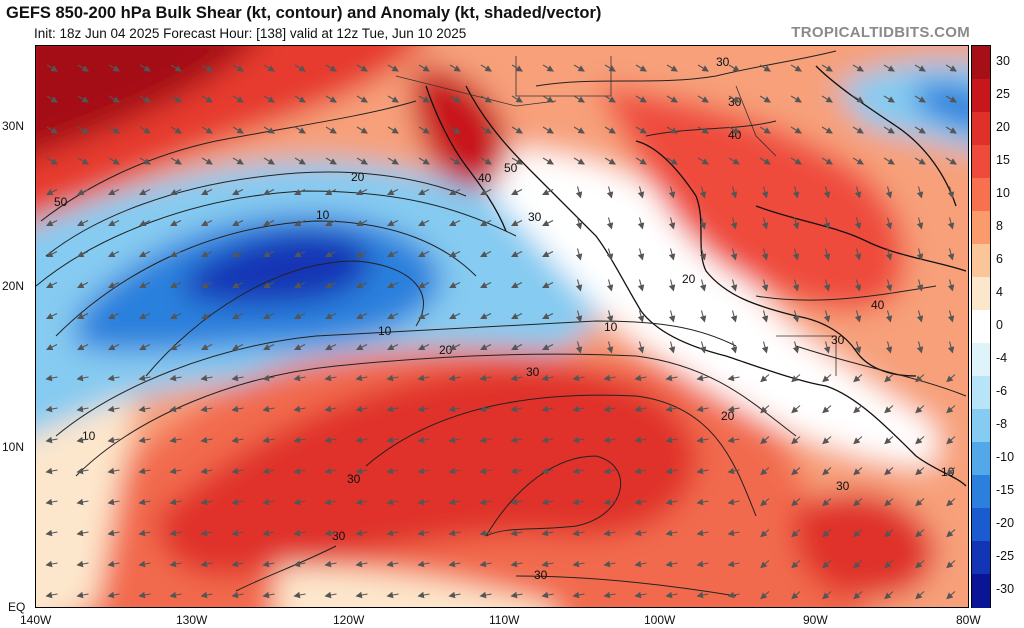  What do you see at coordinates (36, 620) in the screenshot?
I see `lon-label-140w: 140W` at bounding box center [36, 620].